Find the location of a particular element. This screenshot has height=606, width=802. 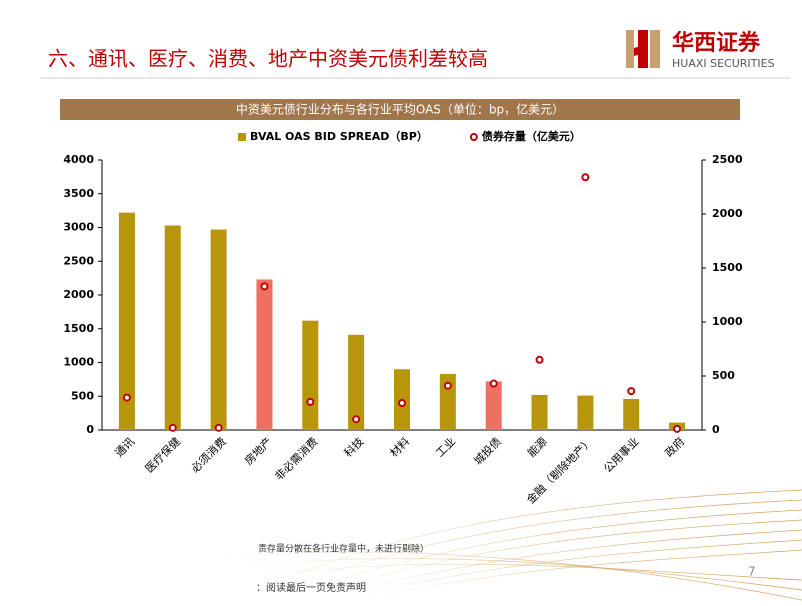

y-tick-label: 4000 is located at coordinates (78, 159).